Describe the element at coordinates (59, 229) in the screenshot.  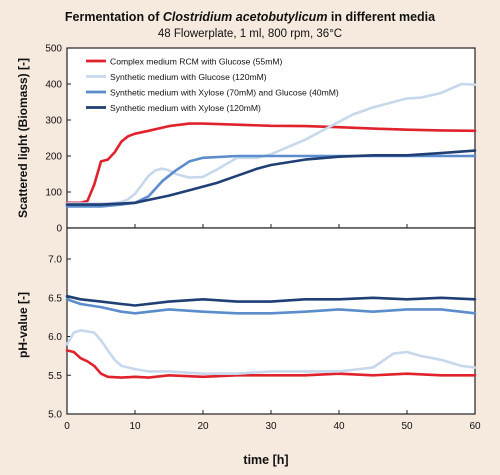
I see `biomass-y-tick-label: 0` at that location.